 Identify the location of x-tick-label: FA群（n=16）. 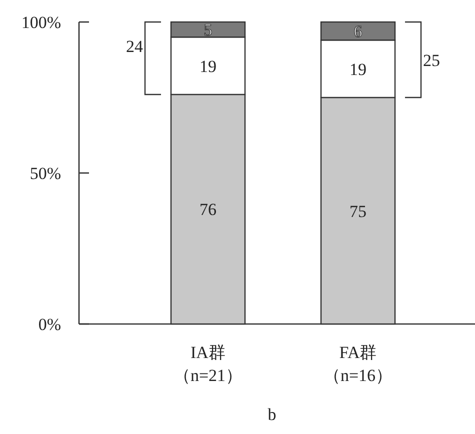
(358, 364).